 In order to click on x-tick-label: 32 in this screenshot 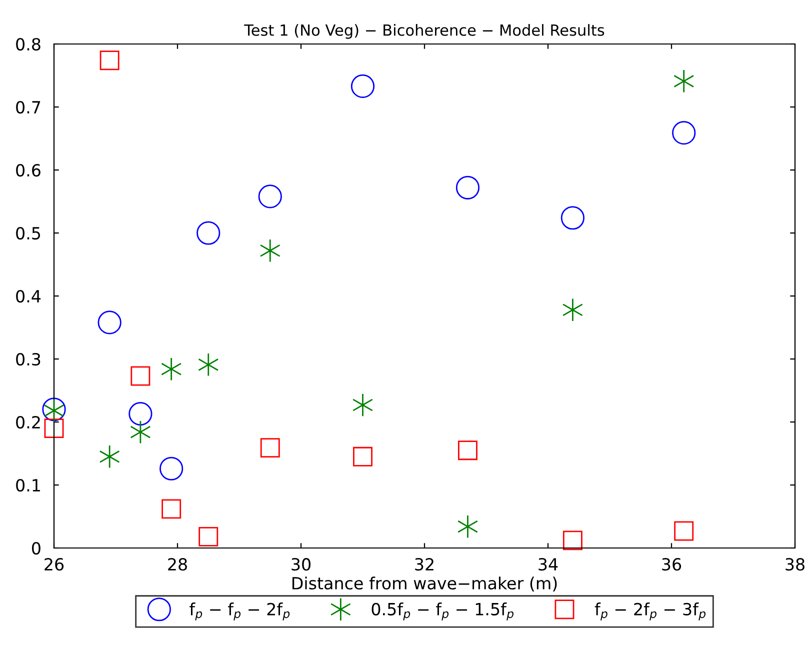, I will do `click(424, 564)`.